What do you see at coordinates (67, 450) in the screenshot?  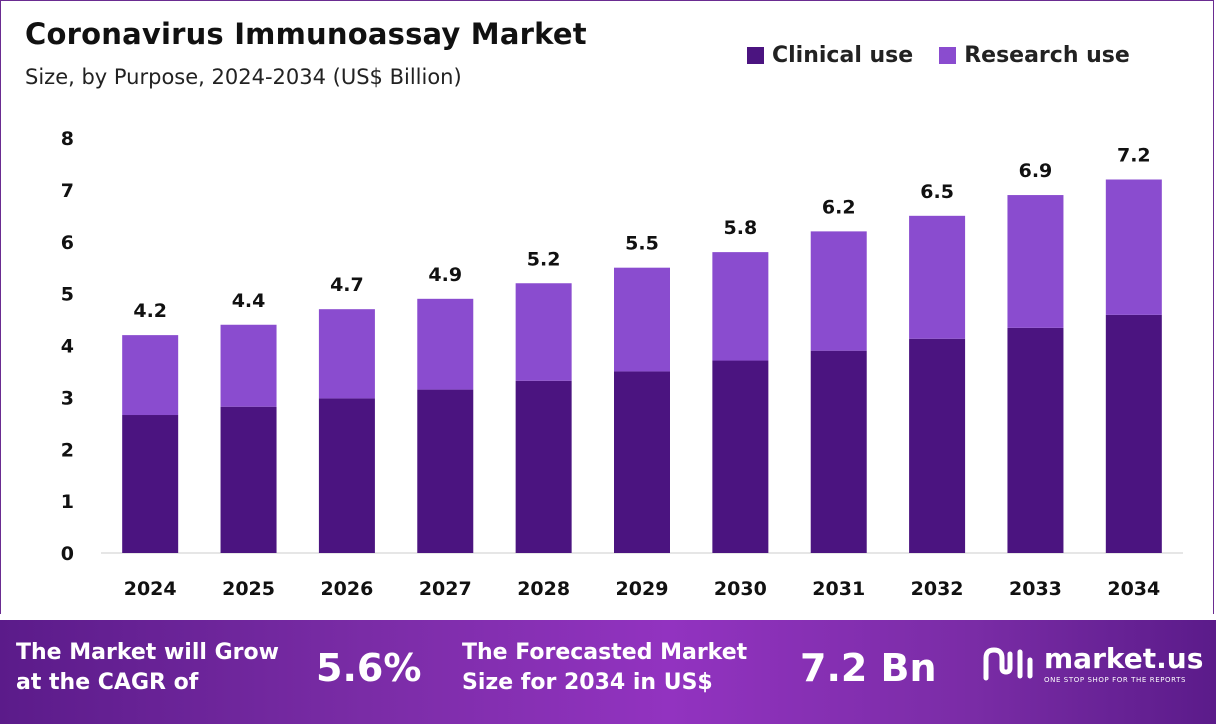 I see `y-tick-label: 2` at bounding box center [67, 450].